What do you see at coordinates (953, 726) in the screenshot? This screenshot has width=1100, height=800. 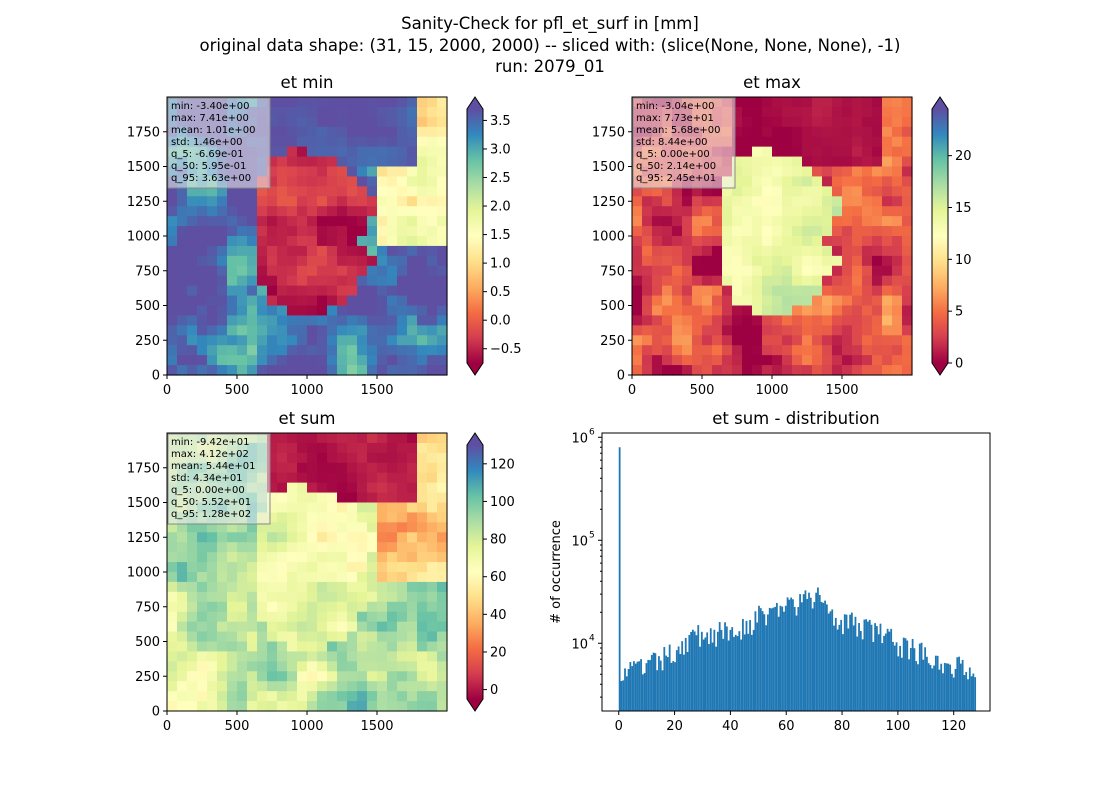 I see `x-tick-label: 120` at bounding box center [953, 726].